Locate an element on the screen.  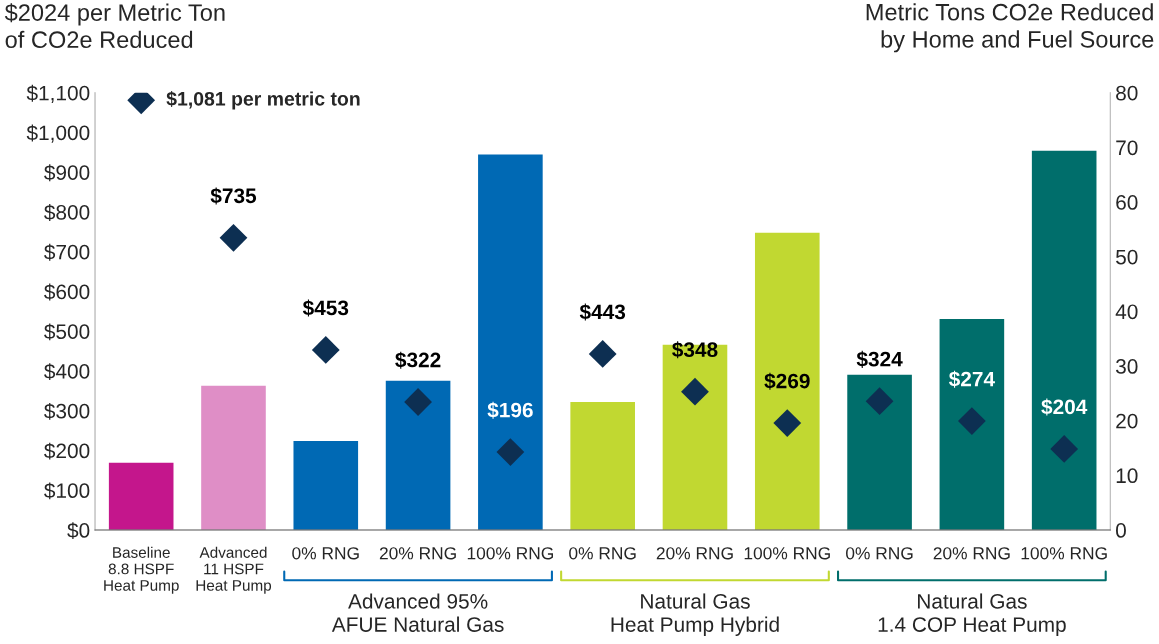
data-label: $204 is located at coordinates (1064, 407).